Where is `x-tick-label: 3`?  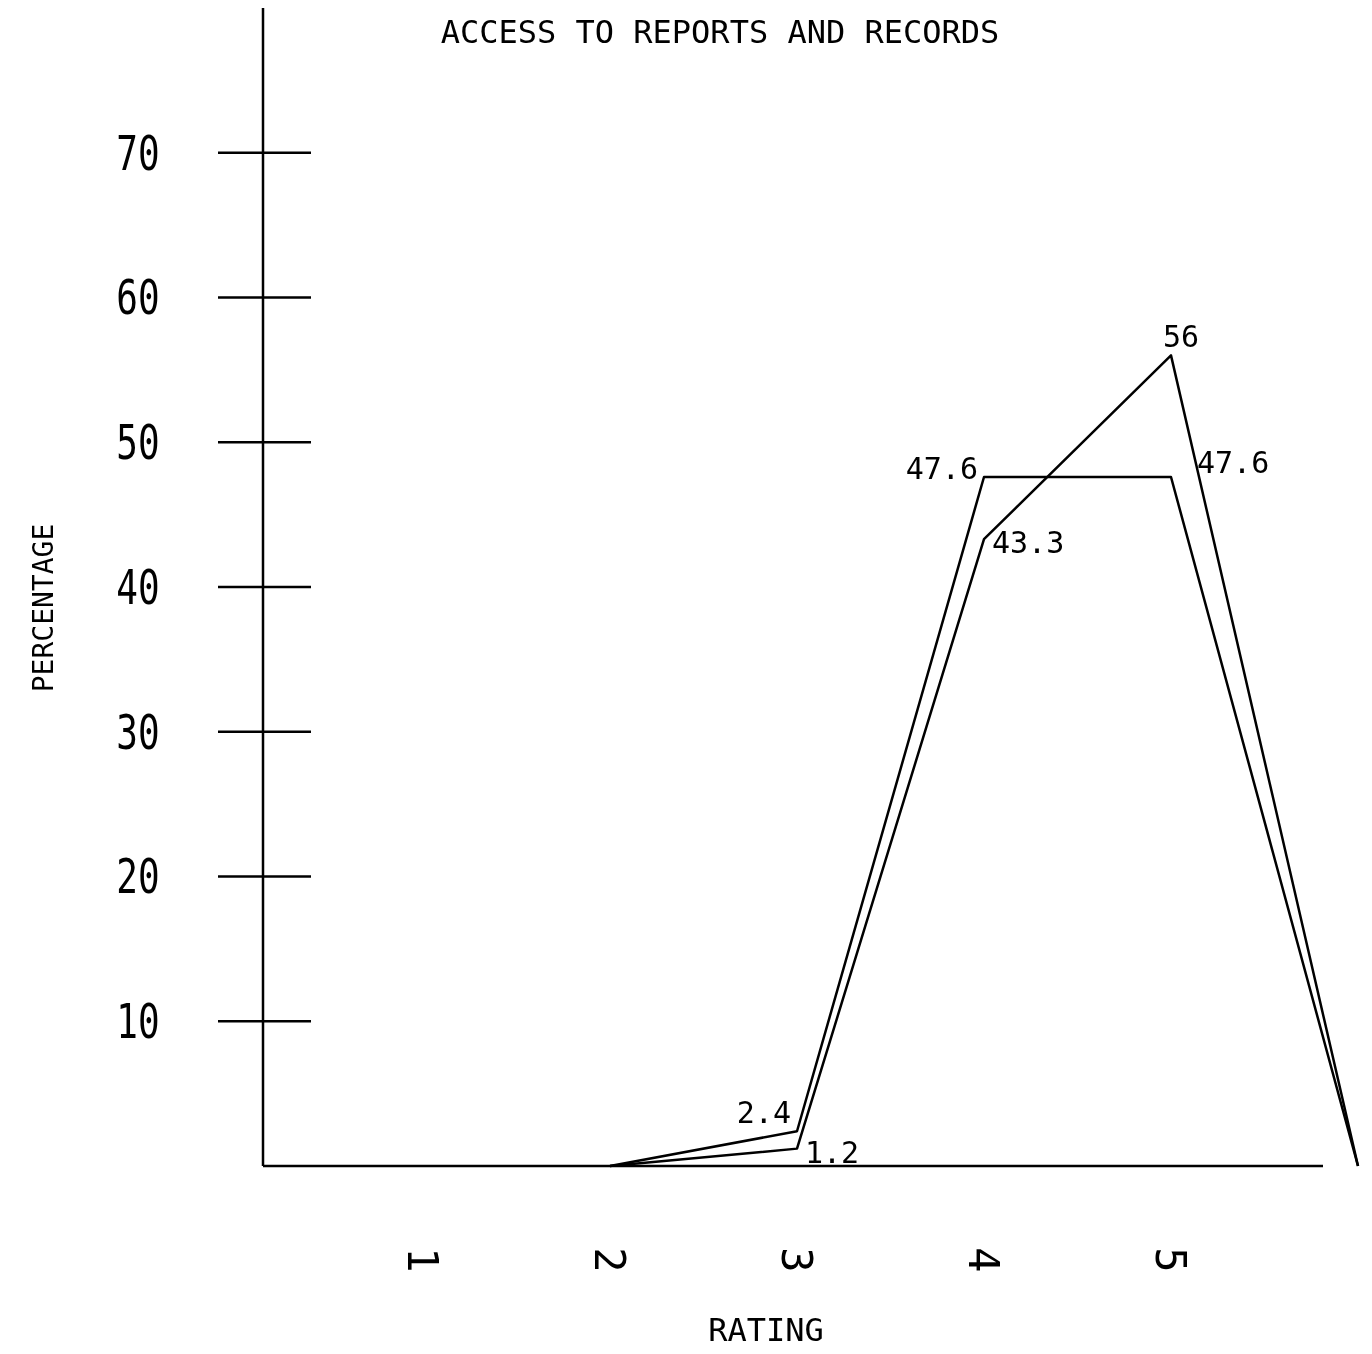 x-tick-label: 3 is located at coordinates (797, 1260).